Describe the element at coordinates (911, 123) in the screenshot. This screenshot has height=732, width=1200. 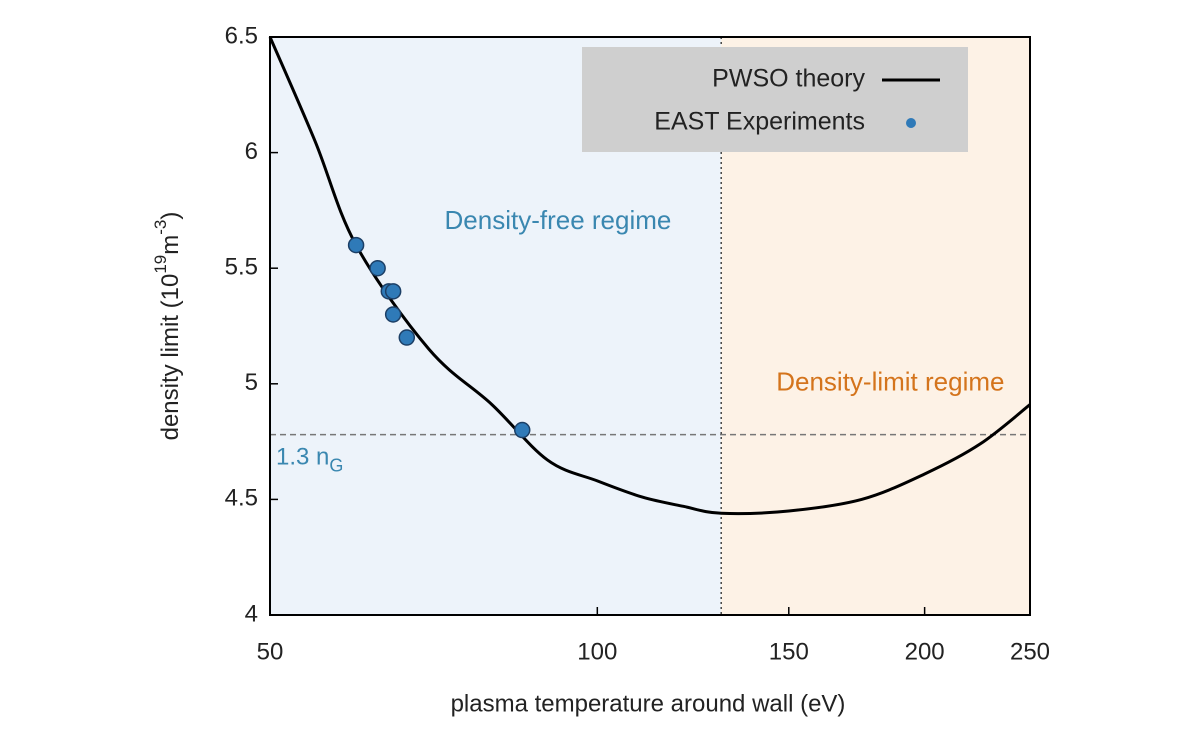
I see `legend-swatch` at that location.